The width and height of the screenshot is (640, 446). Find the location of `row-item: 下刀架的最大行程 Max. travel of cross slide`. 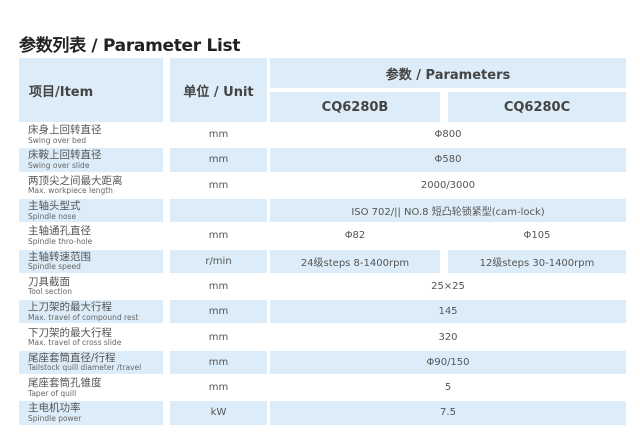

row-item: 下刀架的最大行程 Max. travel of cross slide is located at coordinates (91, 336).